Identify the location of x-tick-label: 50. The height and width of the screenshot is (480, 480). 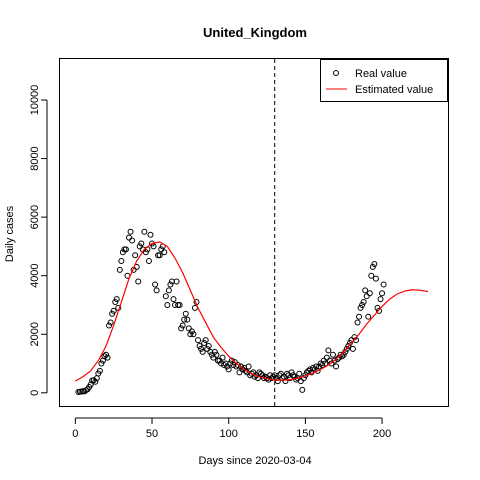
(152, 434).